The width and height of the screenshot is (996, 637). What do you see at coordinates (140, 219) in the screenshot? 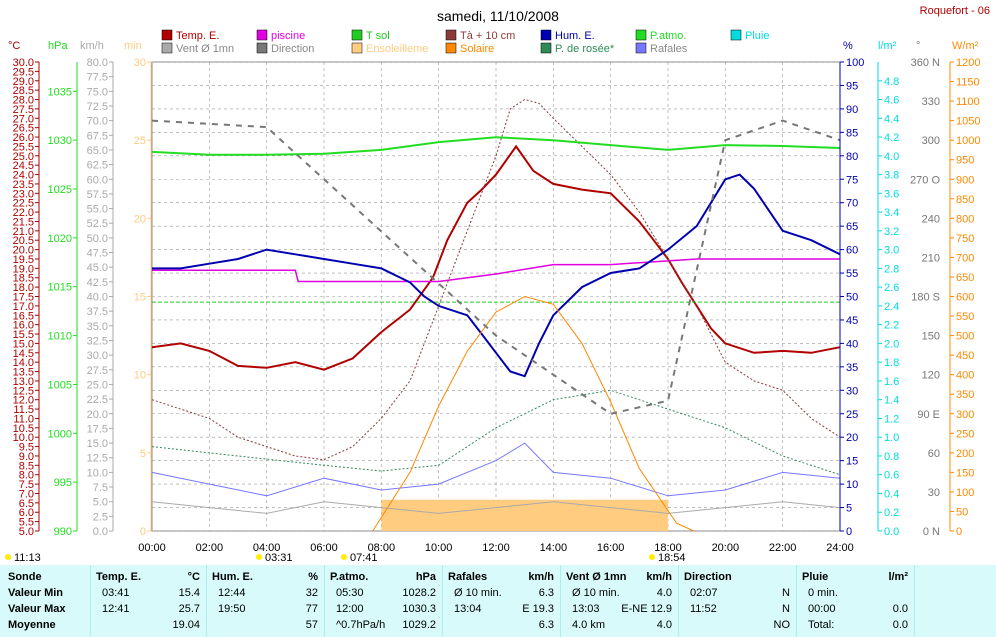
I see `sun-axis-tick: 20` at bounding box center [140, 219].